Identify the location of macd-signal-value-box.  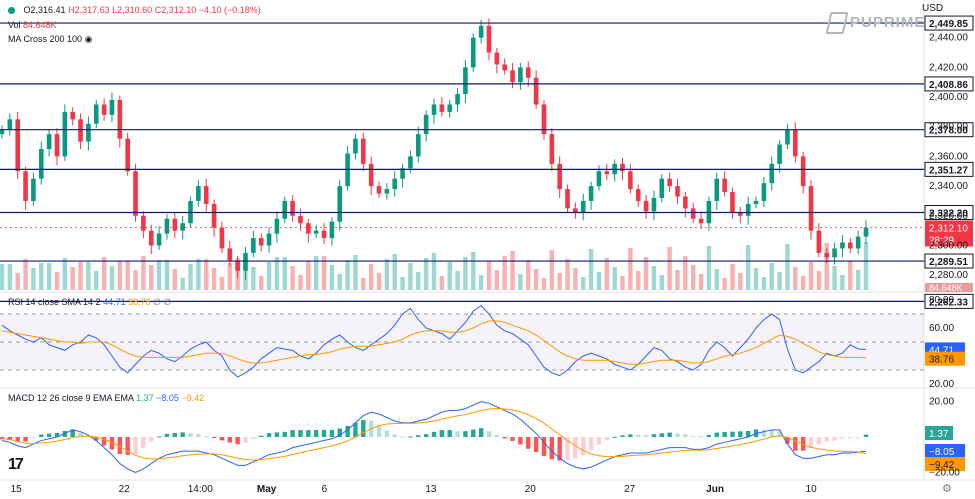
(945, 464).